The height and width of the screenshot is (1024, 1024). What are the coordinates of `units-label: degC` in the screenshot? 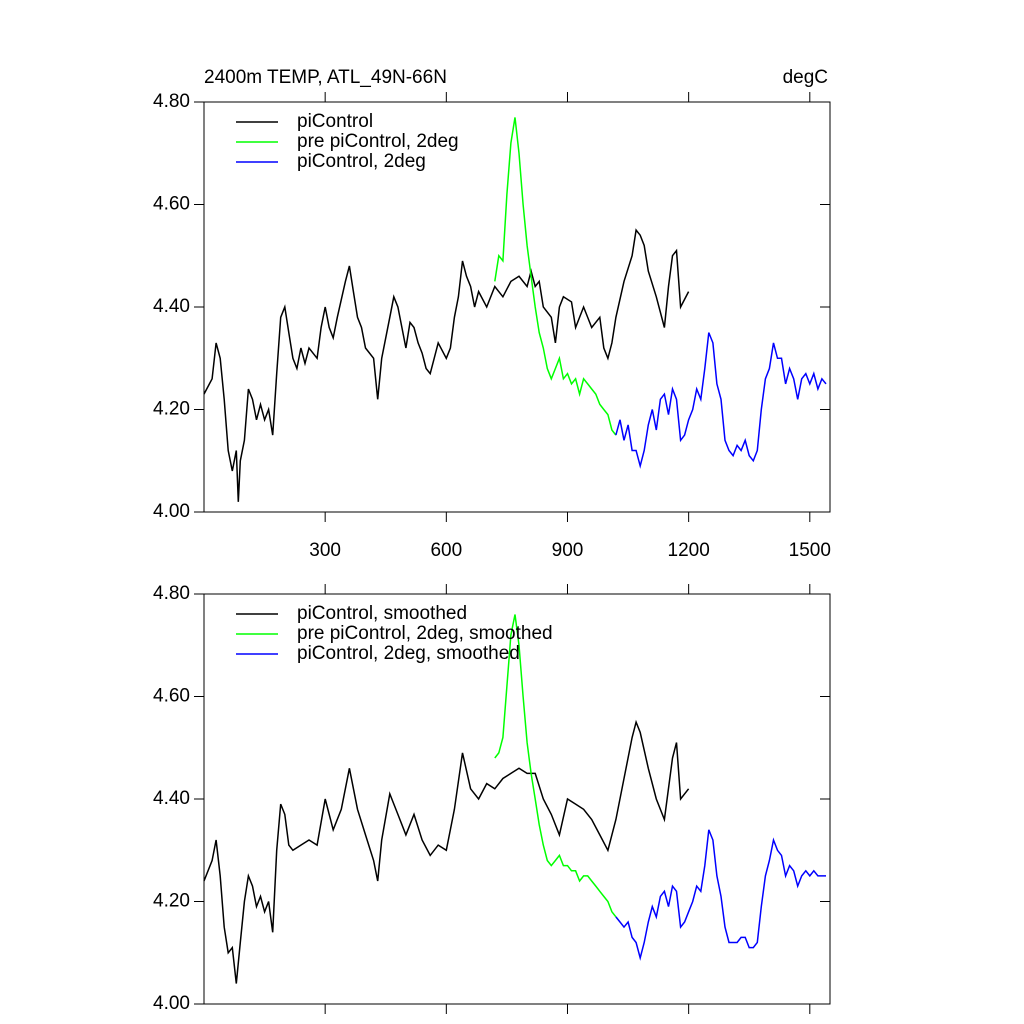 It's located at (805, 77).